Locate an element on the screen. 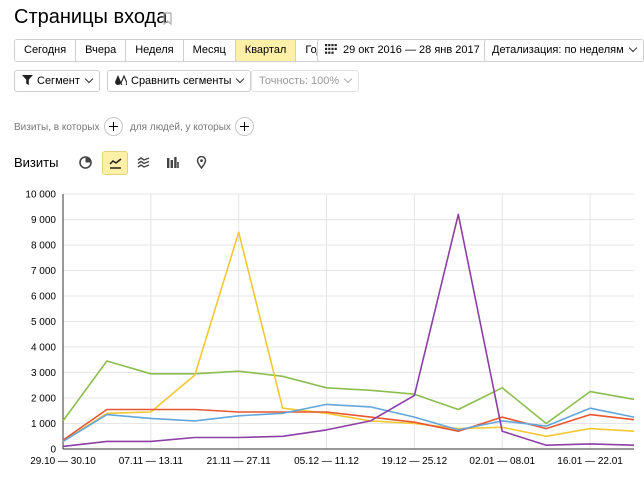  period-tab: Квартал is located at coordinates (266, 50).